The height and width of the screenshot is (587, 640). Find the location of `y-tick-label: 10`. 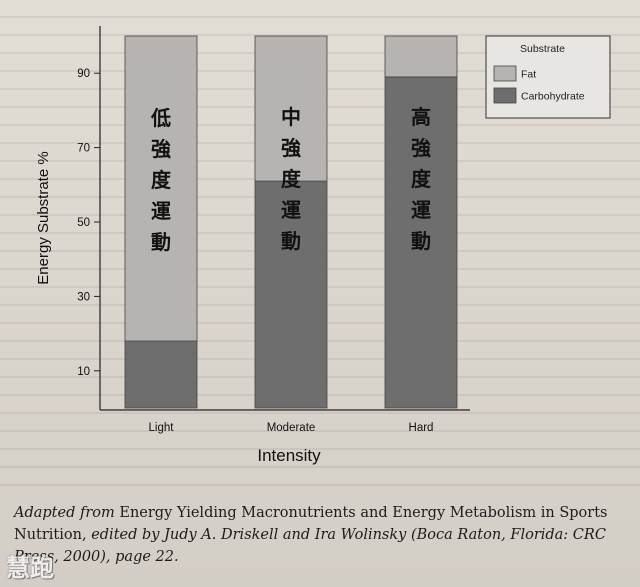

y-tick-label: 10 is located at coordinates (83, 372).